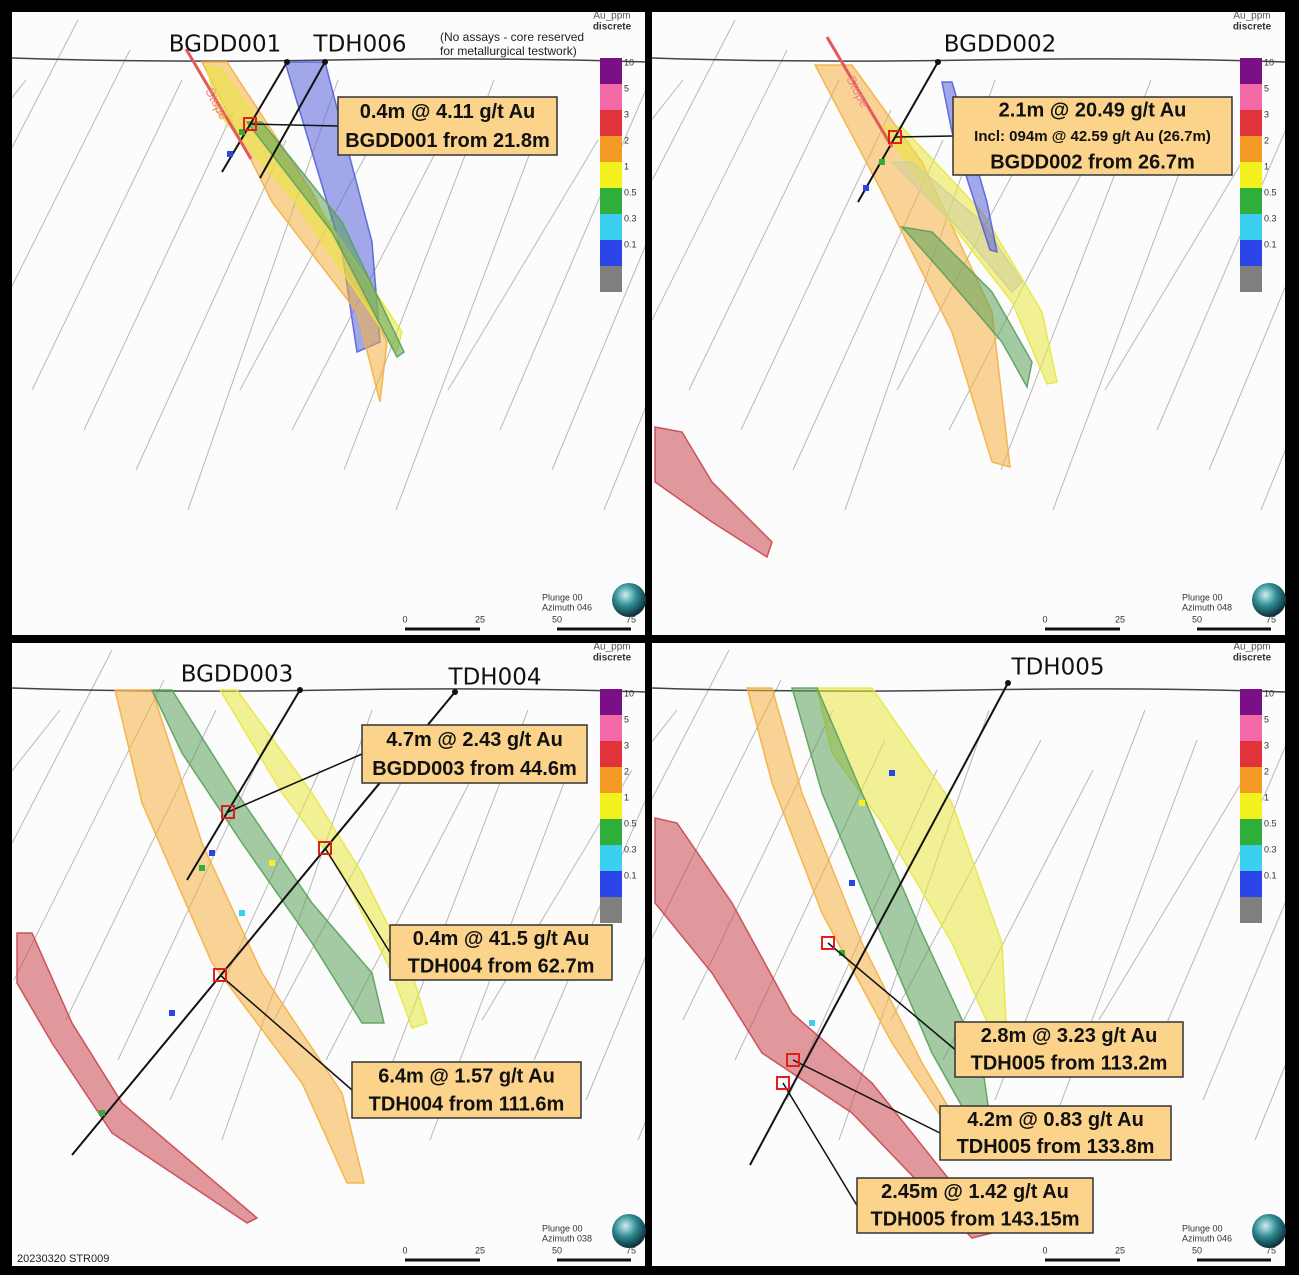 The height and width of the screenshot is (1275, 1299). I want to click on scale-label: 25, so click(480, 619).